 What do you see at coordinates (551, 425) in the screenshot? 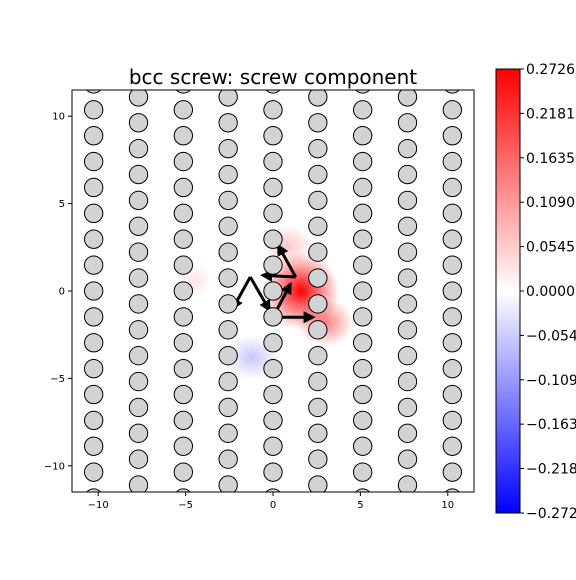
I see `colorbar-tick-label: −0.1635` at bounding box center [551, 425].